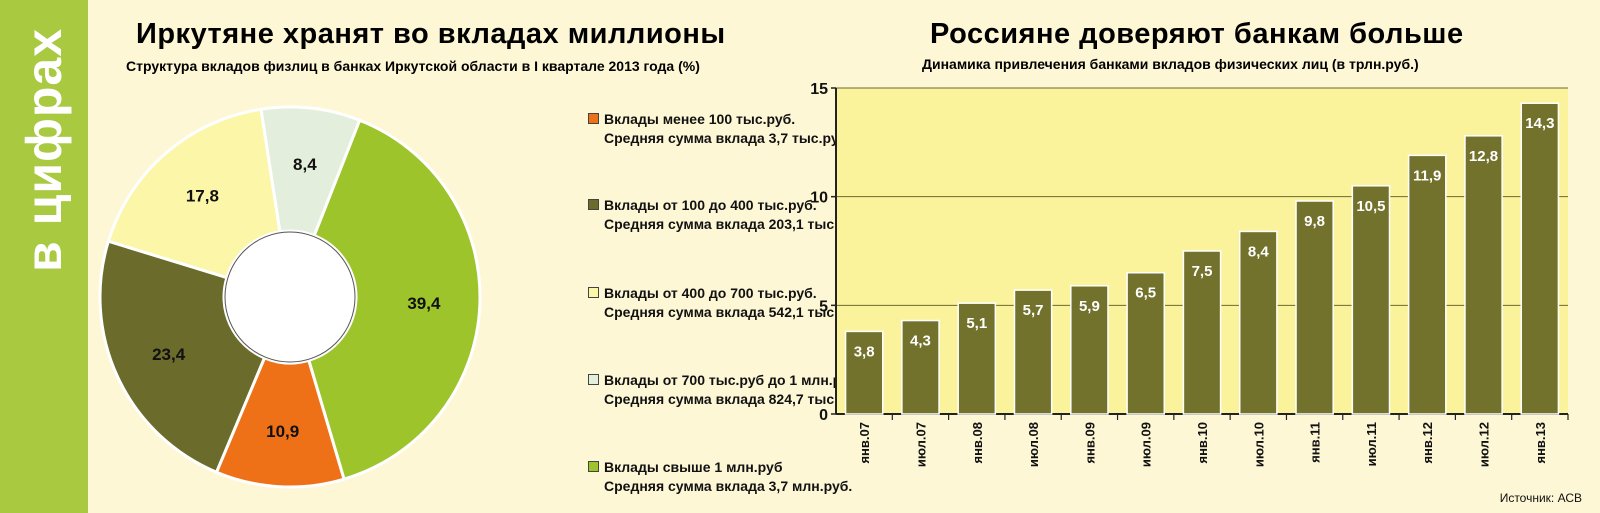  Describe the element at coordinates (733, 312) in the screenshot. I see `legend-text: Средняя сумма вклада 542,1 тыс.руб` at that location.